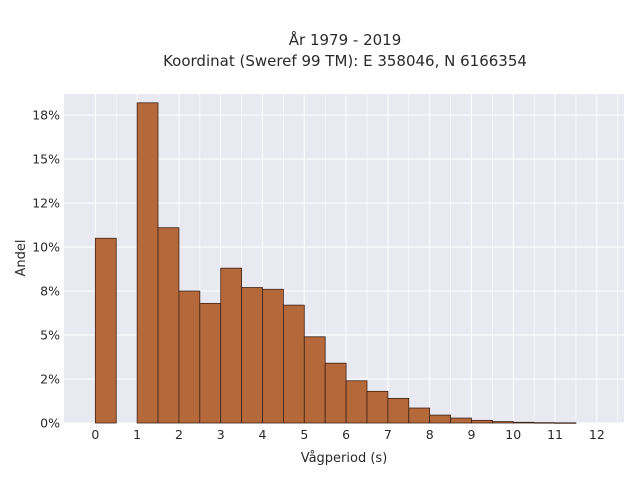 This screenshot has width=640, height=485. What do you see at coordinates (388, 434) in the screenshot?
I see `x-tick-label-7: 7` at bounding box center [388, 434].